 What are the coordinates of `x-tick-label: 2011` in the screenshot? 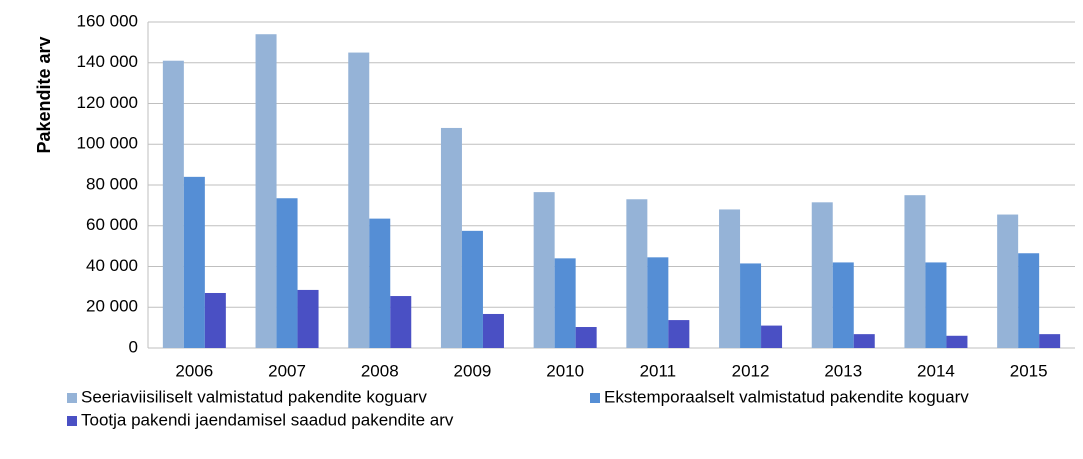 It's located at (658, 370).